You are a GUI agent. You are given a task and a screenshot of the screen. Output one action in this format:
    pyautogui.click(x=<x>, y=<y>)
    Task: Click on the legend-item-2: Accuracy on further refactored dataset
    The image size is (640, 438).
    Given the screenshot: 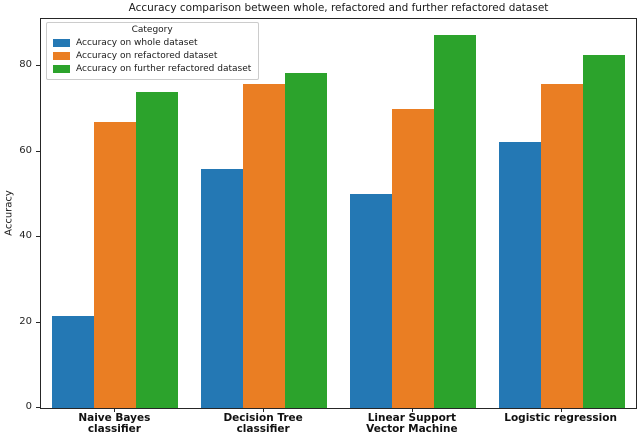 What is the action you would take?
    pyautogui.click(x=152, y=68)
    